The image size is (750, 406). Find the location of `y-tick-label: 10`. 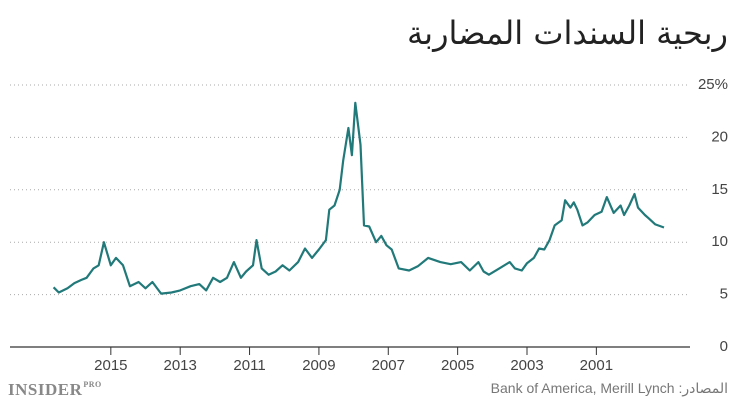

y-tick-label: 10 is located at coordinates (719, 241).